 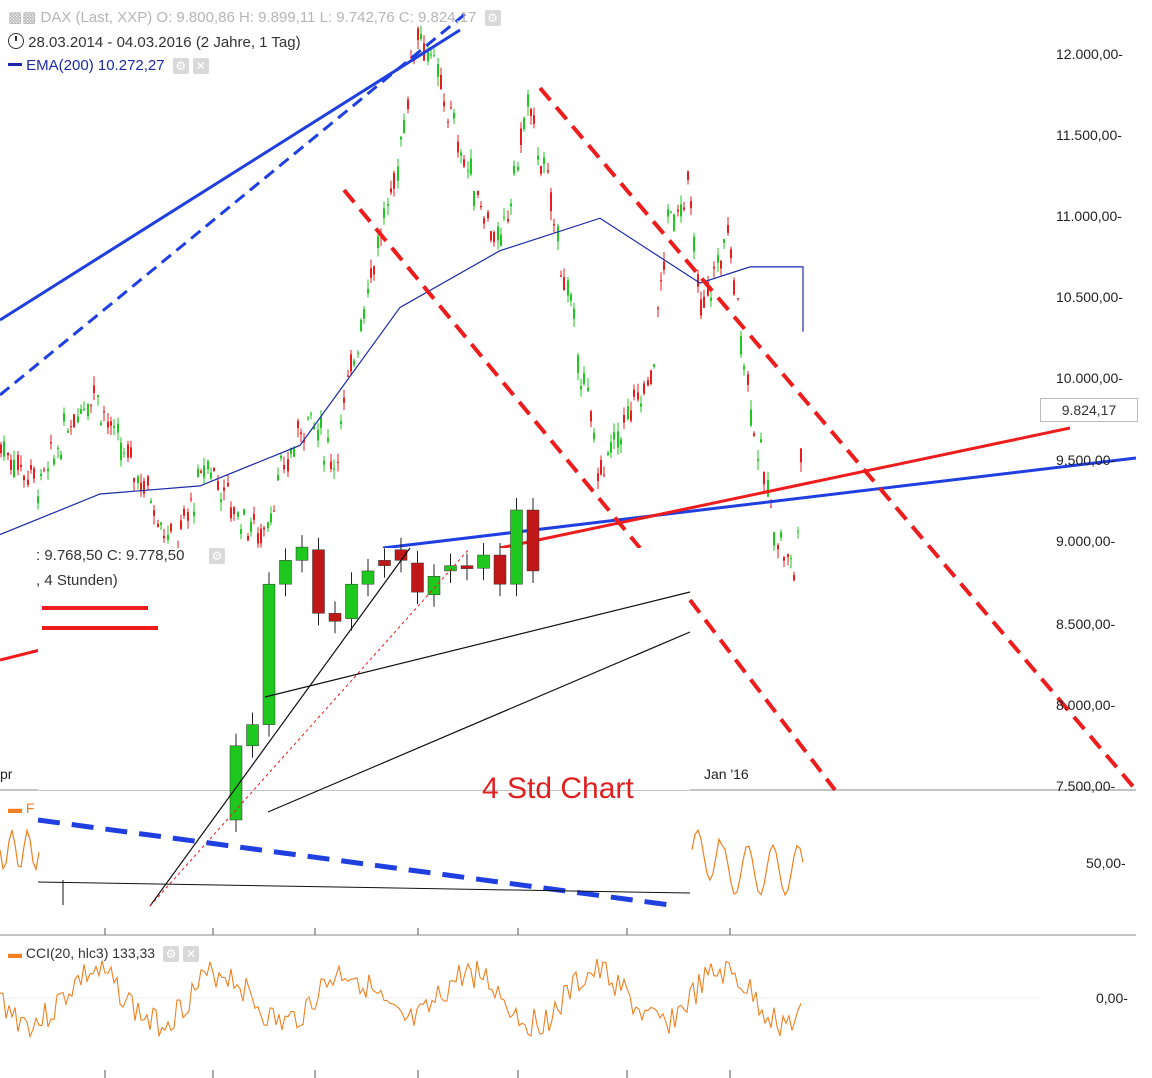 What do you see at coordinates (190, 954) in the screenshot?
I see `cci-close-icon: ✕` at bounding box center [190, 954].